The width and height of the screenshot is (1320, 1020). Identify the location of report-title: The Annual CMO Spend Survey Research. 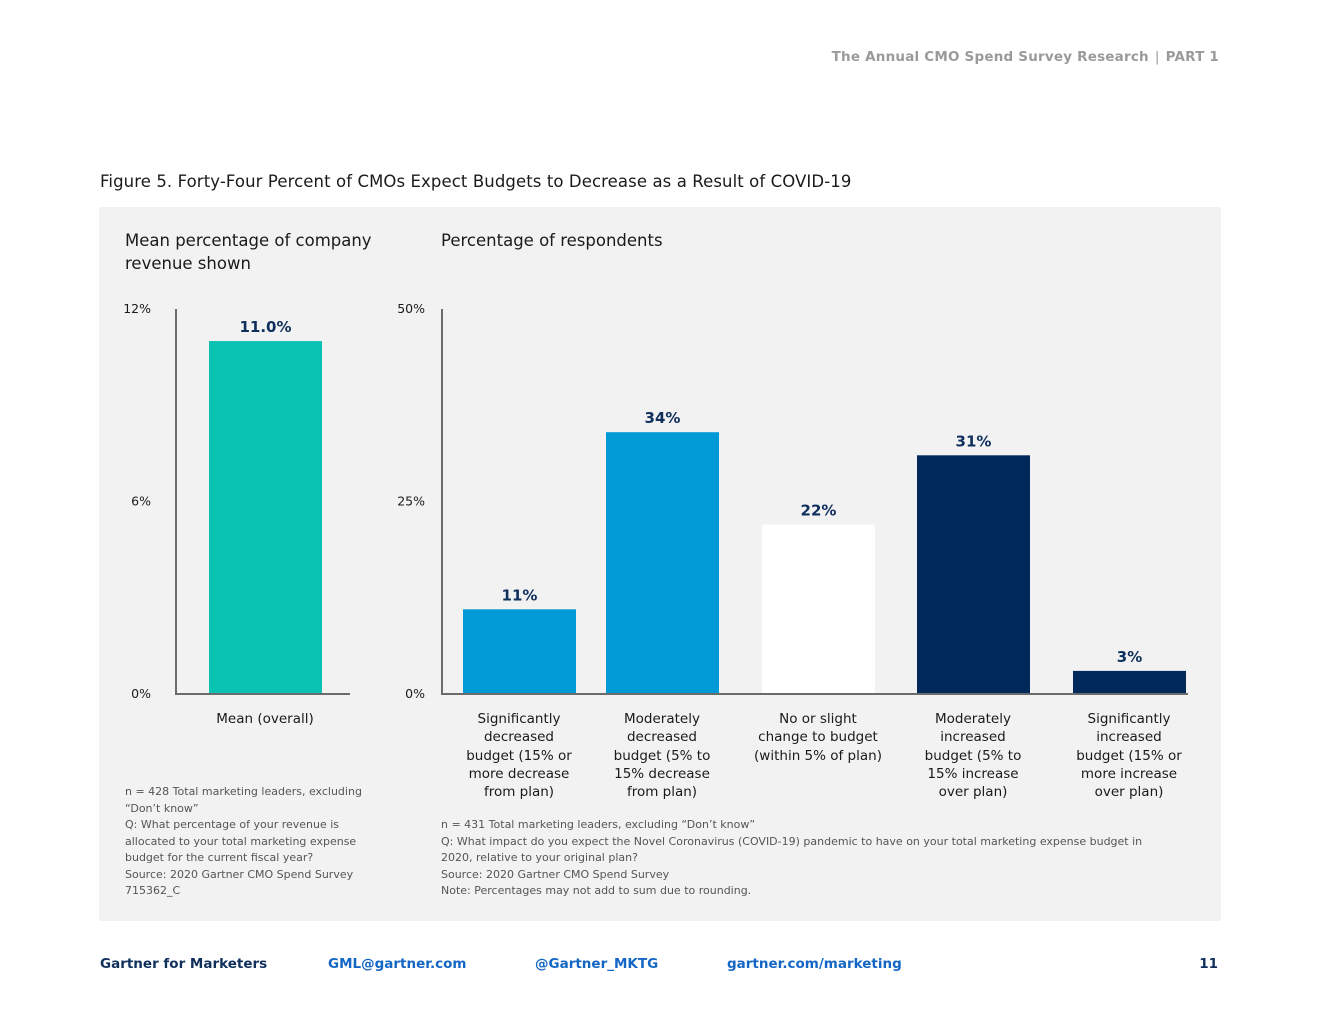
(990, 57).